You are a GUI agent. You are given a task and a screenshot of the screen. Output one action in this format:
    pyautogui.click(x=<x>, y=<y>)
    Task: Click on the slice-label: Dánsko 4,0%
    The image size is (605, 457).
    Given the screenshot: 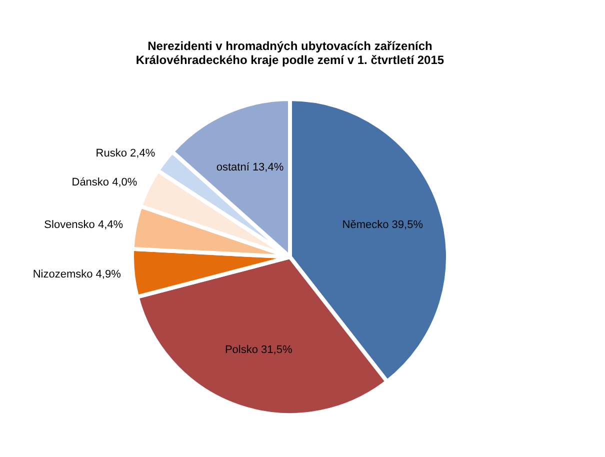 What is the action you would take?
    pyautogui.click(x=105, y=182)
    